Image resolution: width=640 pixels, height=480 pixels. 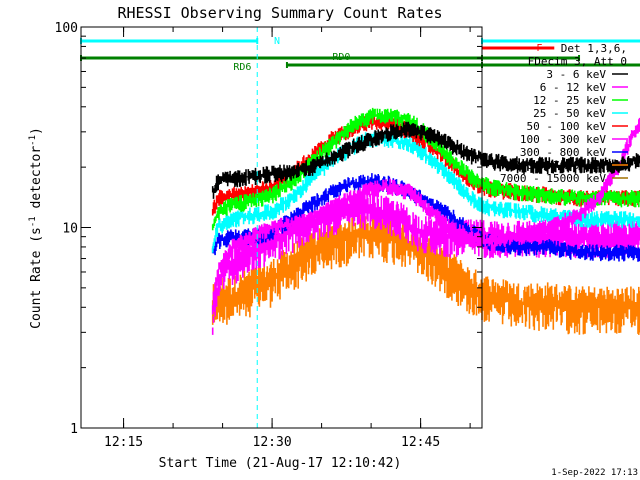 What do you see at coordinates (272, 442) in the screenshot?
I see `x-tick-label: 12:30` at bounding box center [272, 442].